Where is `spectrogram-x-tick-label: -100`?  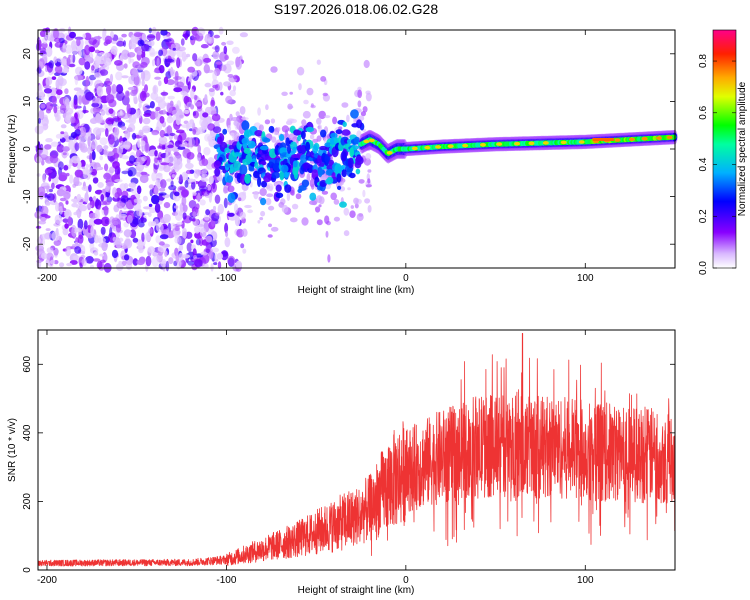 spectrogram-x-tick-label: -100 is located at coordinates (226, 278).